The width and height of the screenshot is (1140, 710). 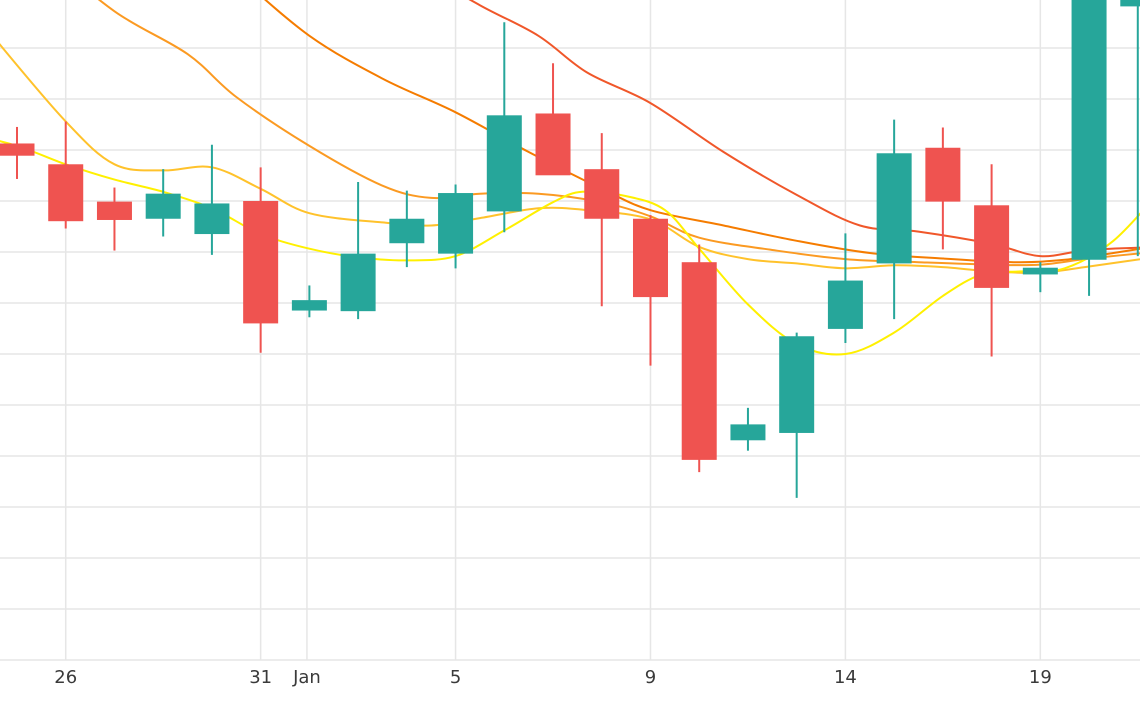 What do you see at coordinates (1040, 677) in the screenshot?
I see `x-tick-label: 19` at bounding box center [1040, 677].